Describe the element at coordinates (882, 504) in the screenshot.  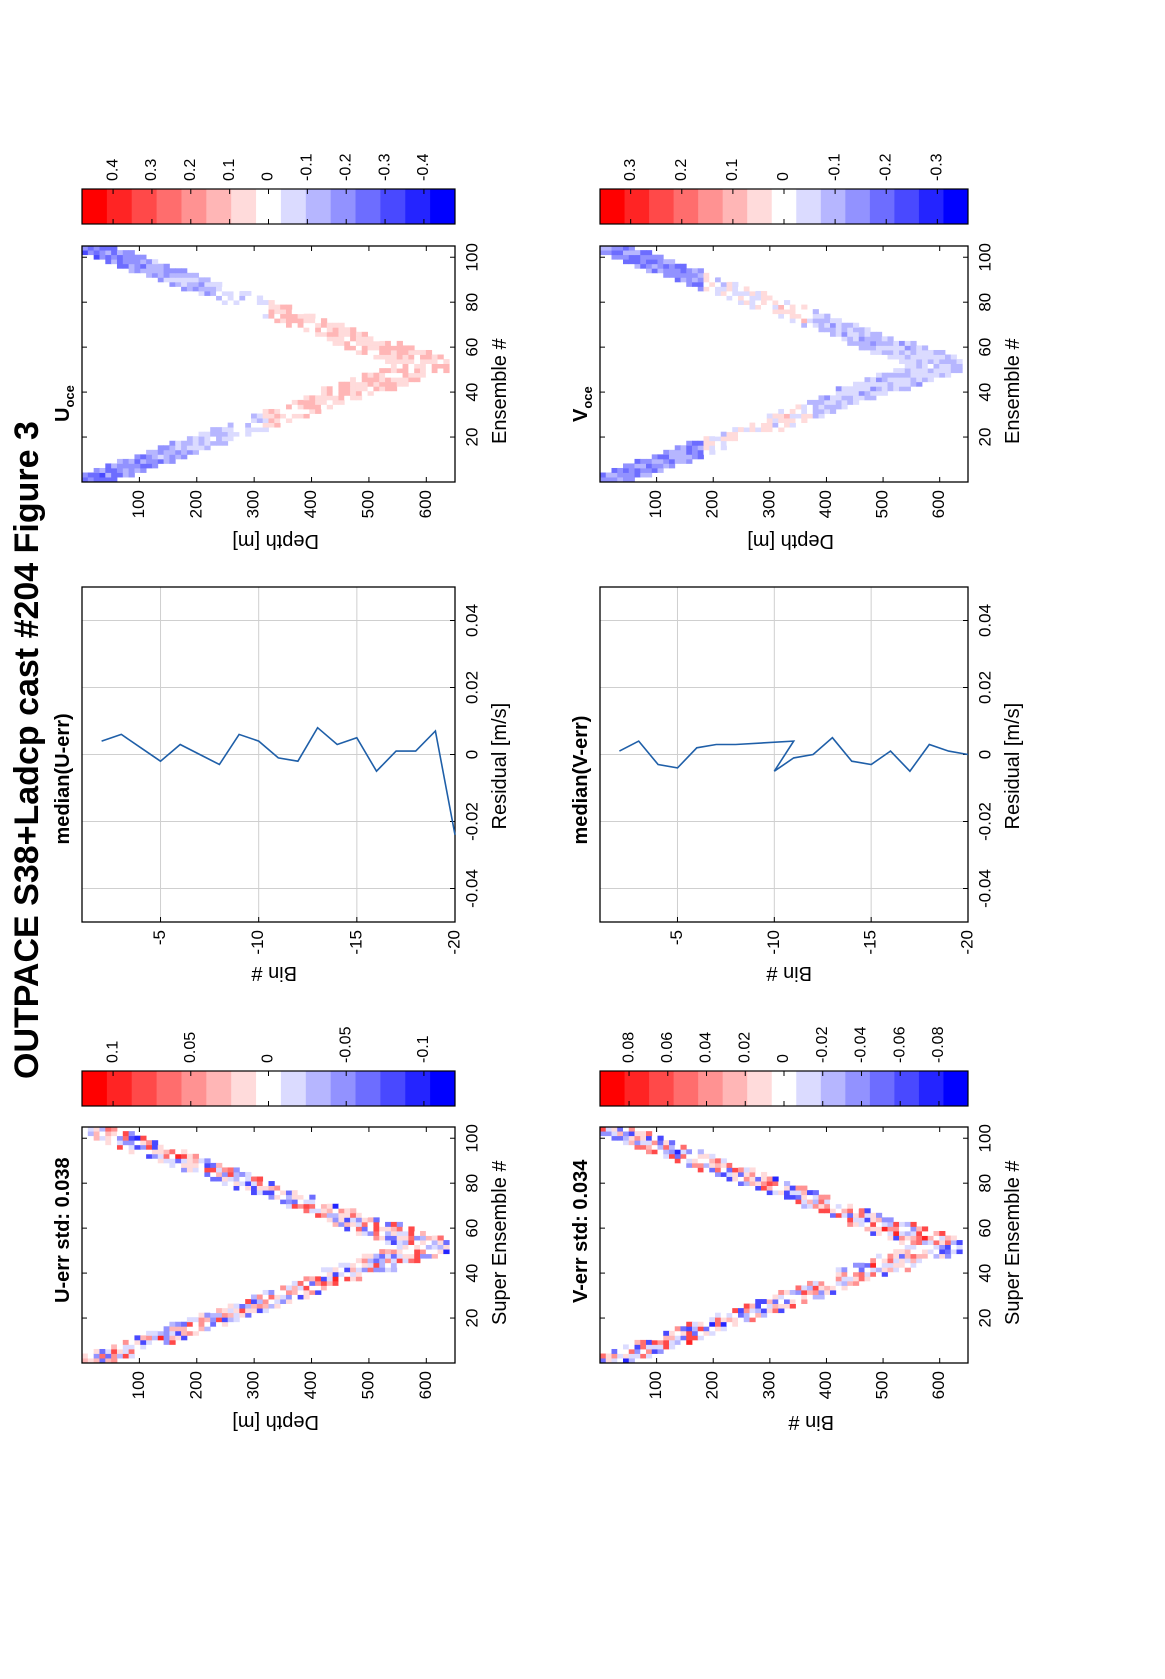
I see `y-tick-label: 500` at that location.